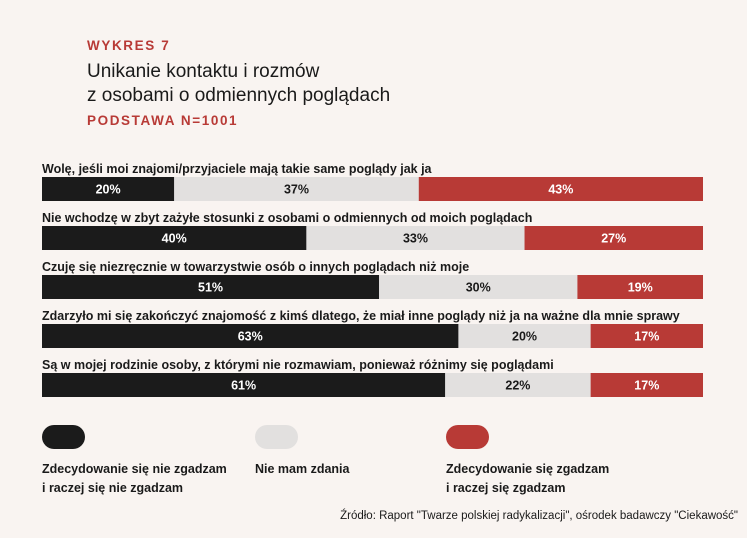 This screenshot has width=747, height=538. I want to click on legend-swatch-neutral, so click(276, 437).